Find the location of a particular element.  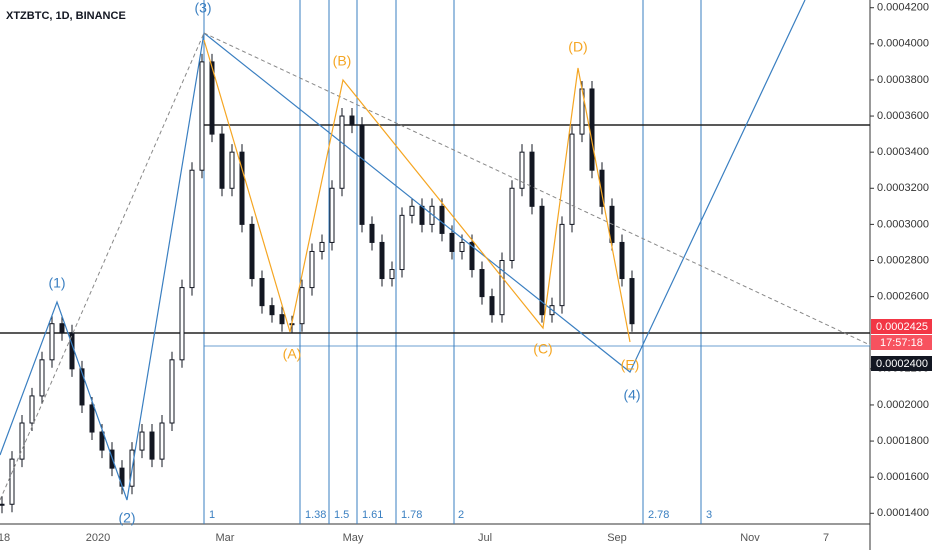

x-tick-label: 18 is located at coordinates (5, 538).